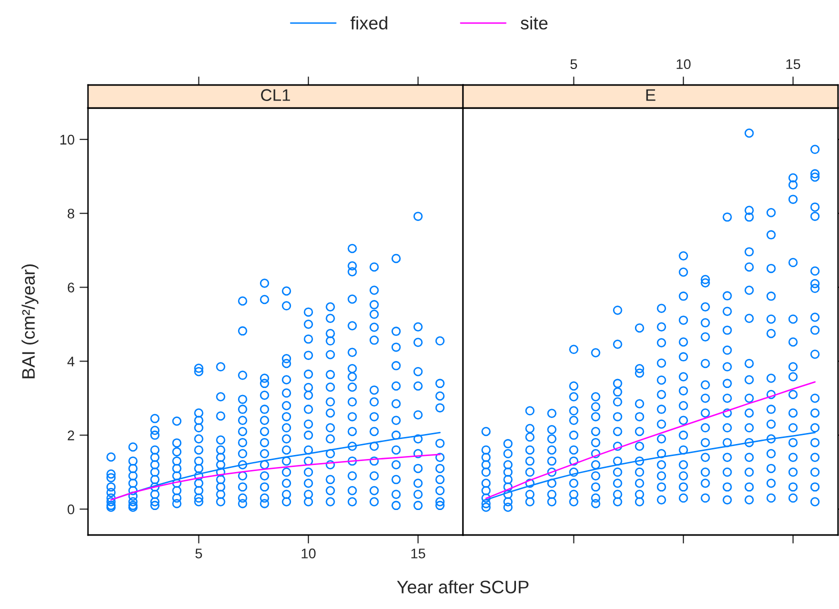  Describe the element at coordinates (71, 509) in the screenshot. I see `y-tick-label: 0` at that location.